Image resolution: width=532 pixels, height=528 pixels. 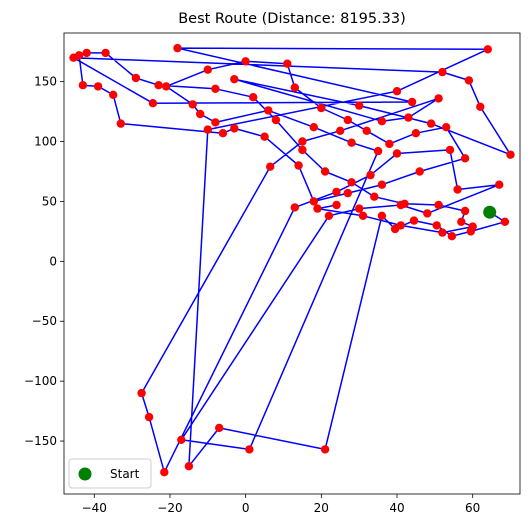 What do you see at coordinates (169, 508) in the screenshot?
I see `x-tick-label: −20` at bounding box center [169, 508].